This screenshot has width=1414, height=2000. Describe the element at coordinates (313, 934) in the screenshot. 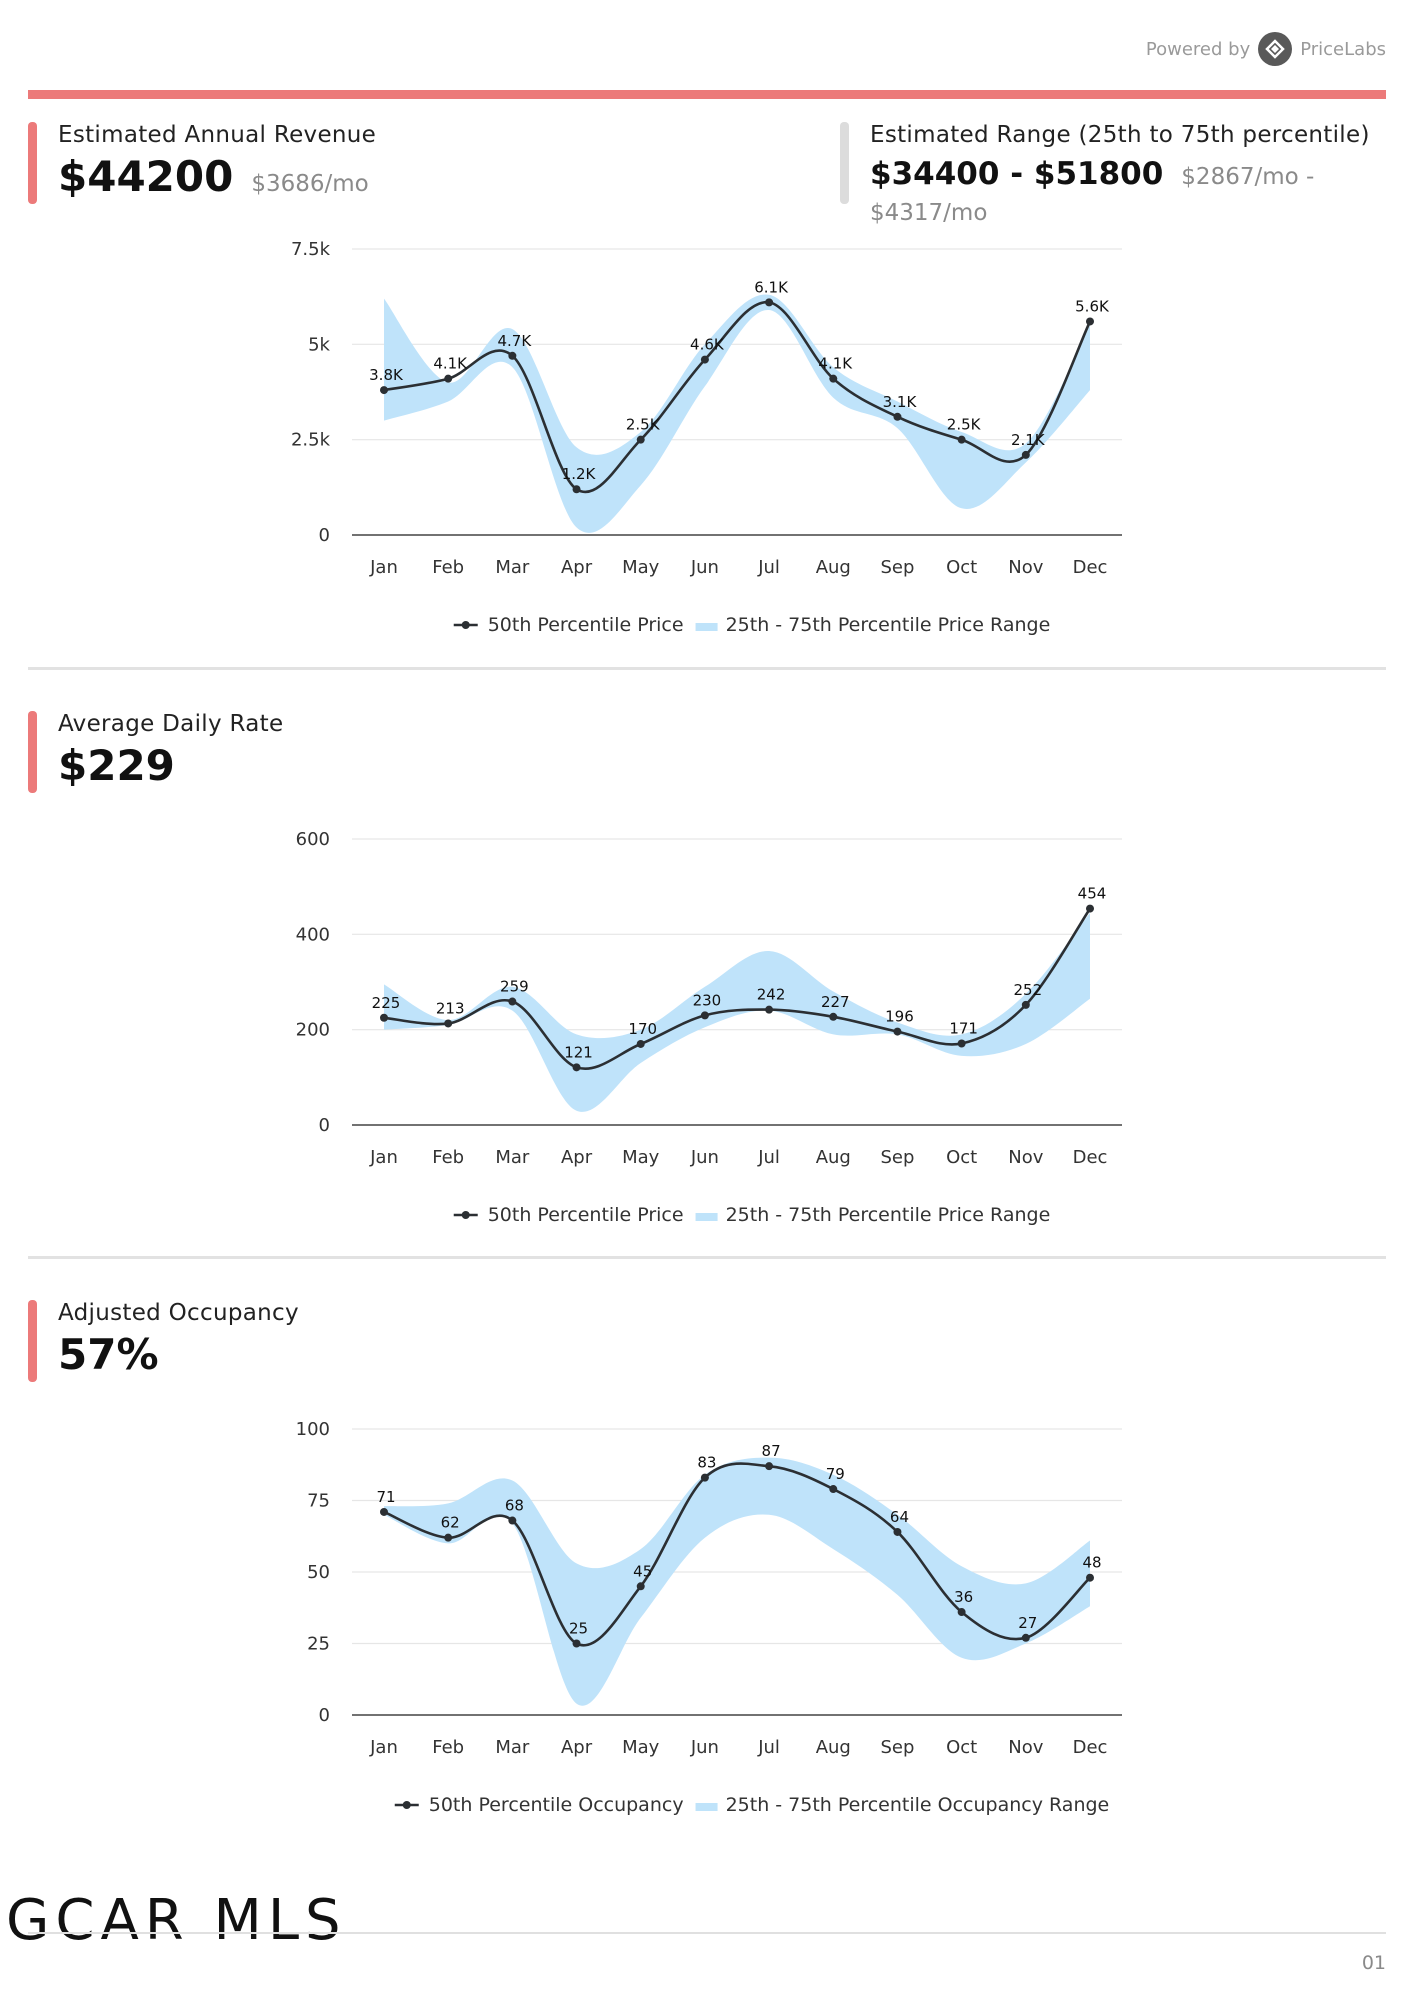

I see `y-tick-label: 400` at that location.